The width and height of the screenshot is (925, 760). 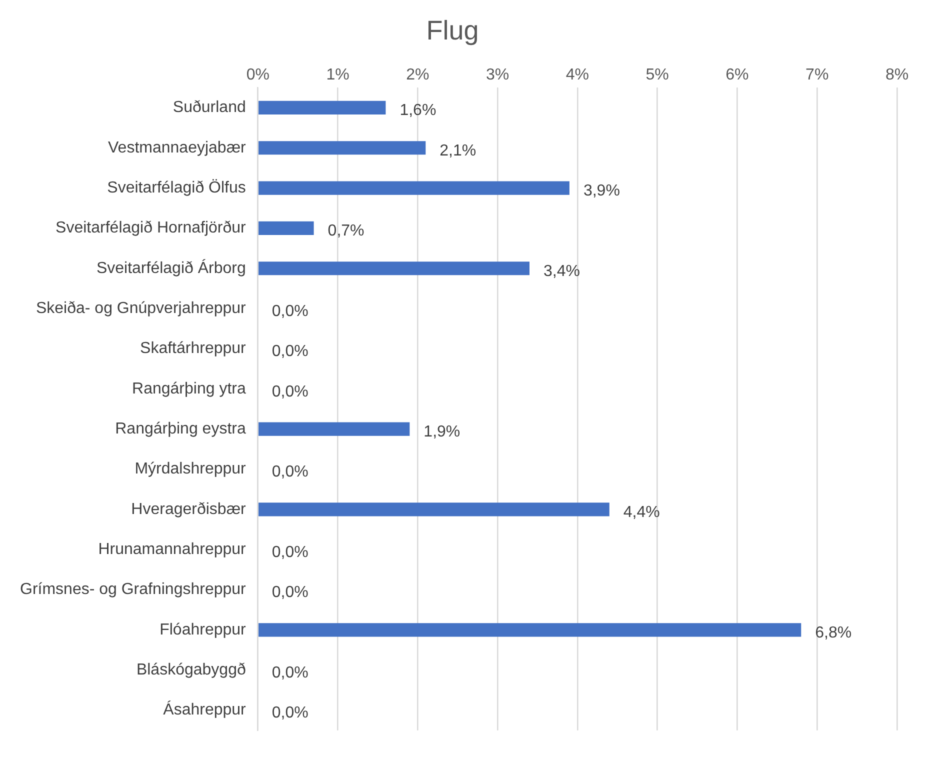 I want to click on chart-title: Flug, so click(x=452, y=31).